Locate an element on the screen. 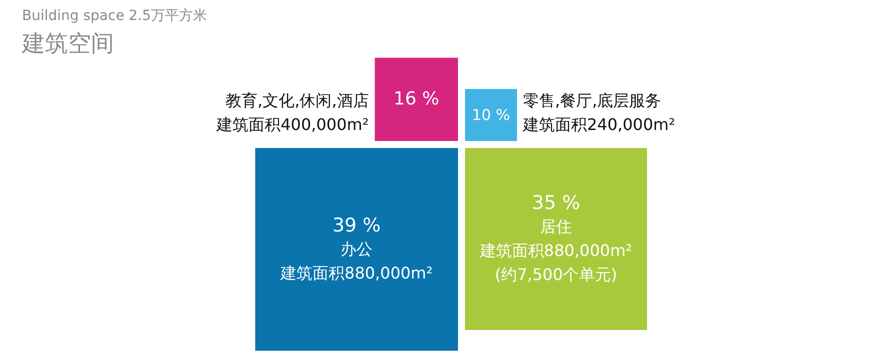 The image size is (870, 359). text: 建筑面积240,000m² is located at coordinates (599, 124).